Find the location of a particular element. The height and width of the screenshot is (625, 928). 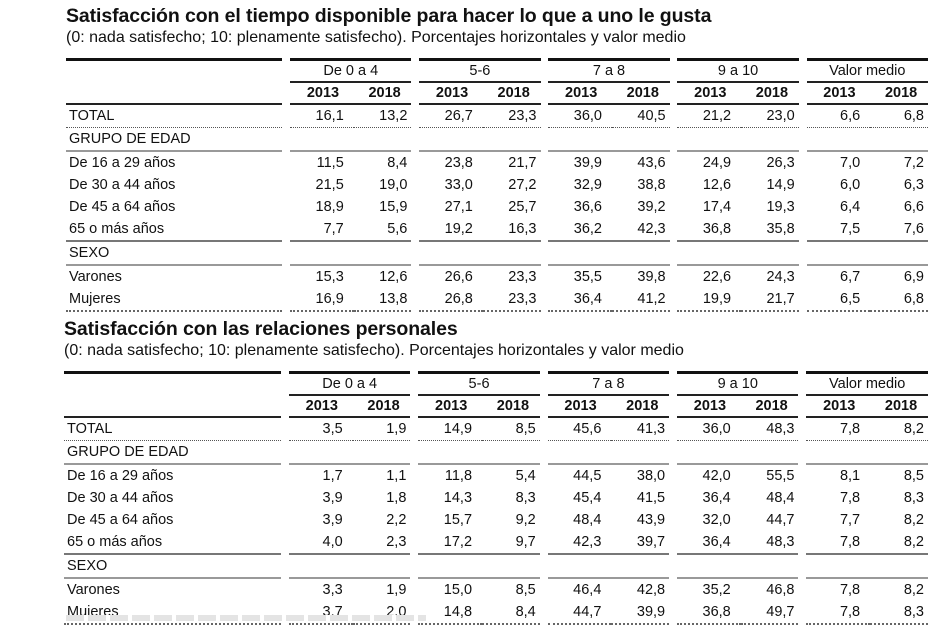

cell-value: 36,2 is located at coordinates (580, 230).